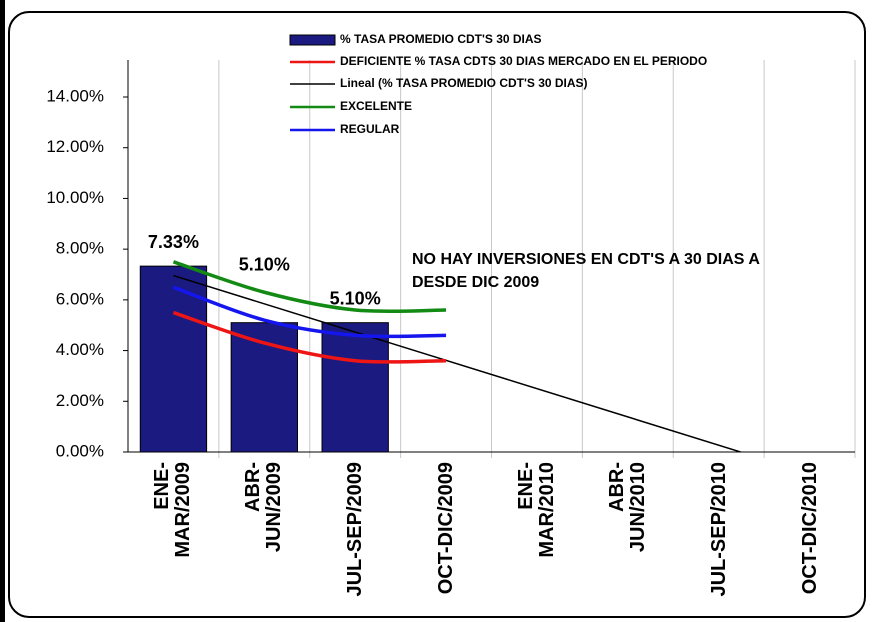  Describe the element at coordinates (264, 507) in the screenshot. I see `x-tick-label: ABR-JUN/2009` at that location.